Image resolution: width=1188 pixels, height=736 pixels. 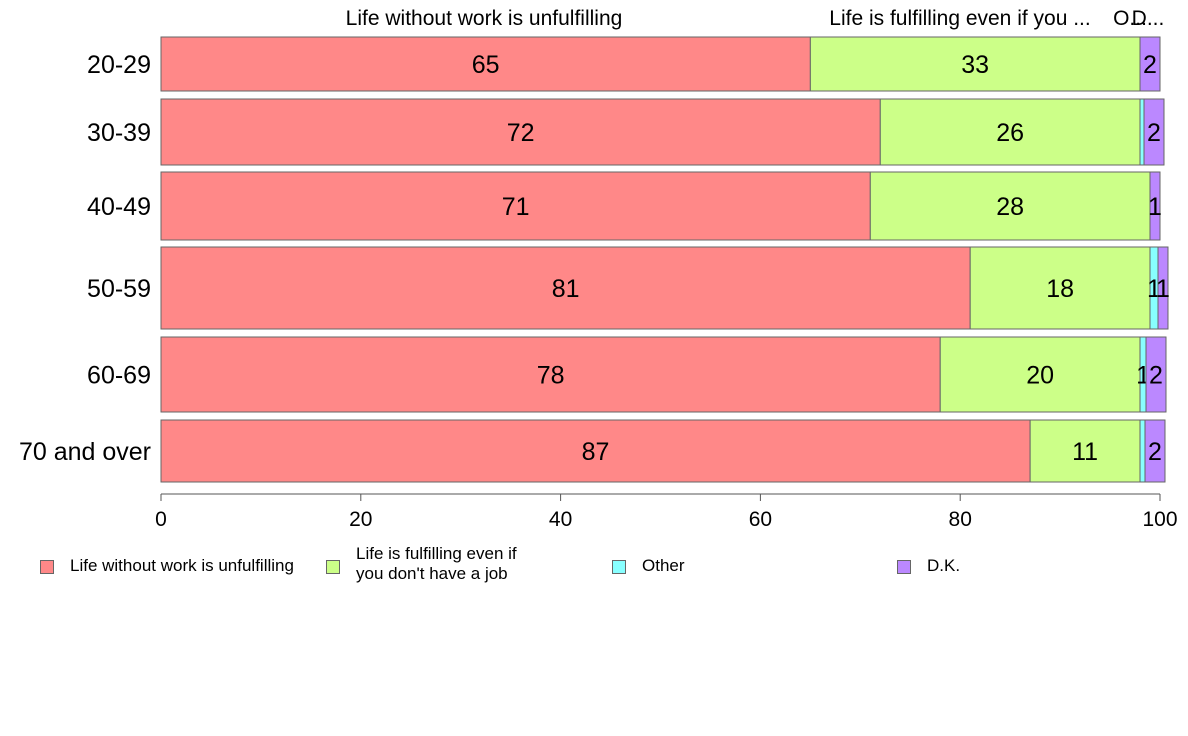 What do you see at coordinates (960, 519) in the screenshot?
I see `x-tick-label: 80` at bounding box center [960, 519].